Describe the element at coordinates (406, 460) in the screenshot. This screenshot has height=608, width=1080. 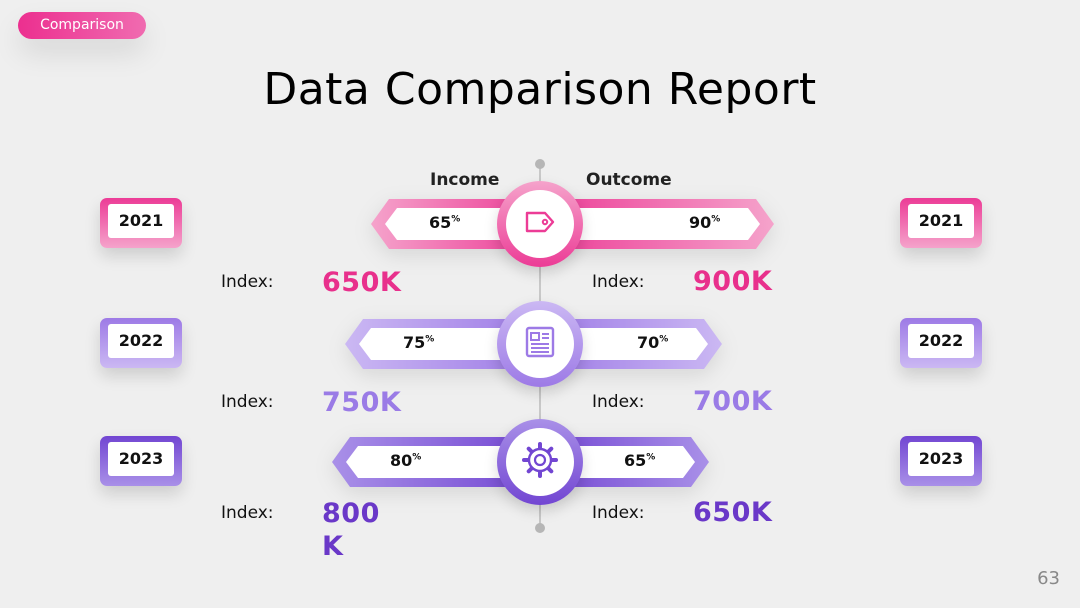
I see `income-percent-label: 80%` at that location.